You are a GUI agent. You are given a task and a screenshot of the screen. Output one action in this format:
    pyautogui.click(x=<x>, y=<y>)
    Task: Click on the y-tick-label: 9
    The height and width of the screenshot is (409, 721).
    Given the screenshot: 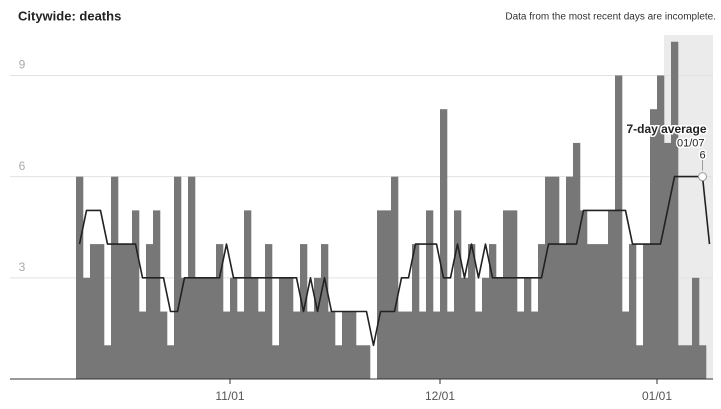 What is the action you would take?
    pyautogui.click(x=22, y=65)
    